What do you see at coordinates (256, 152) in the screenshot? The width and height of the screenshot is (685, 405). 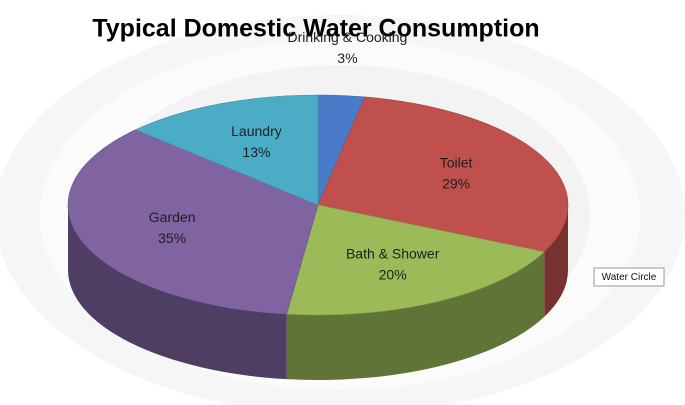 I see `slice-value-label: 13%` at bounding box center [256, 152].